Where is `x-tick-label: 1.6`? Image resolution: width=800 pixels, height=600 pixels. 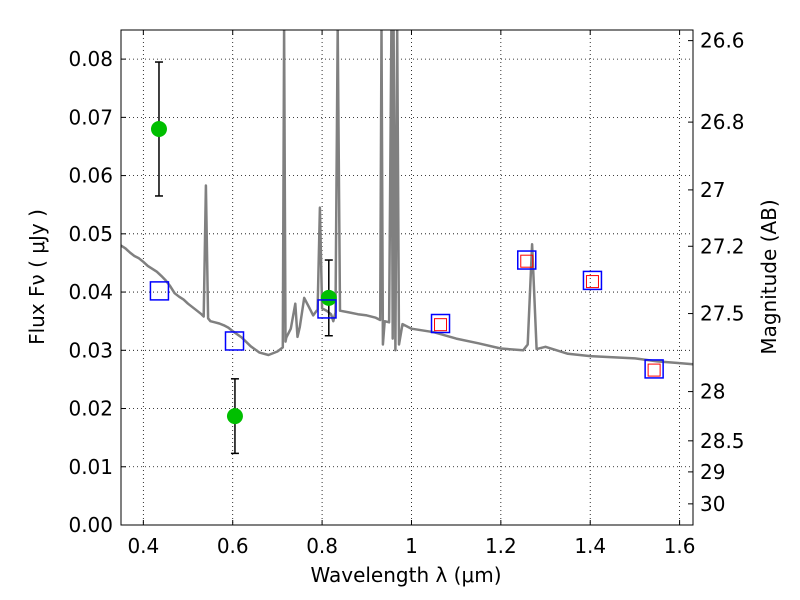 x-tick-label: 1.6 is located at coordinates (680, 546).